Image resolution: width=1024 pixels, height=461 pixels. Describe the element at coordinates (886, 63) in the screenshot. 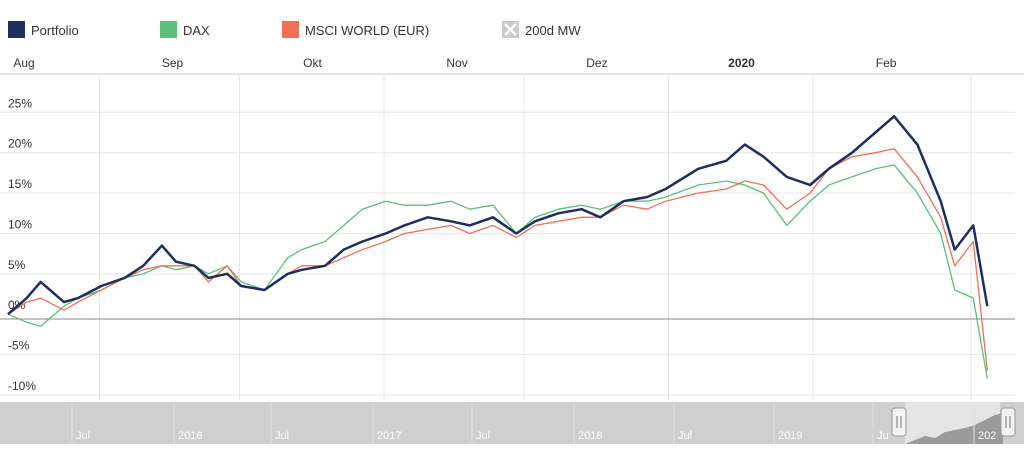

I see `month-label: Feb` at that location.